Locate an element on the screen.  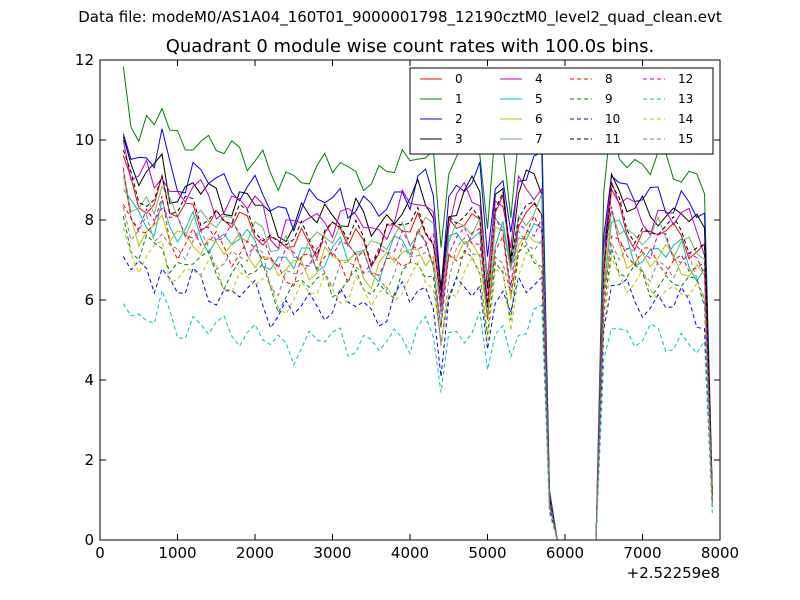
legend-label-11: 11 is located at coordinates (612, 139).